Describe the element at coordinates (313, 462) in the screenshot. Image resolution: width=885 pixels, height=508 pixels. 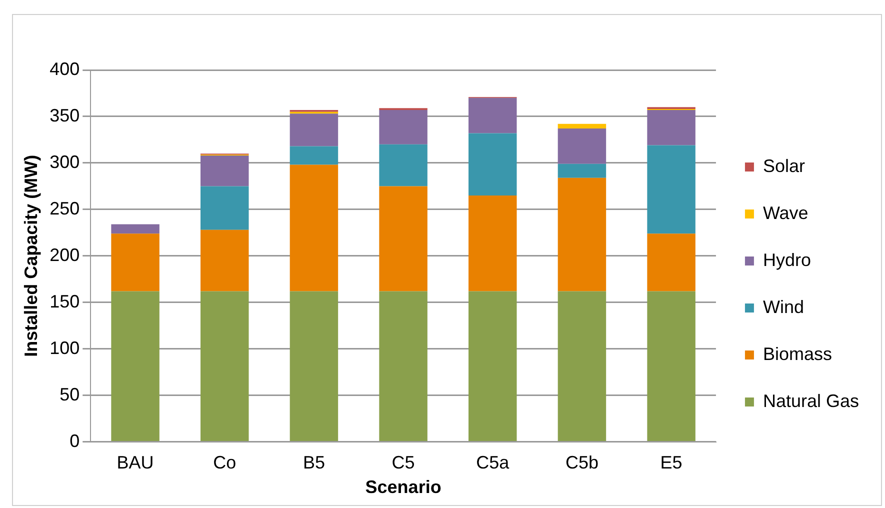
I see `x-tick-label: B5` at that location.